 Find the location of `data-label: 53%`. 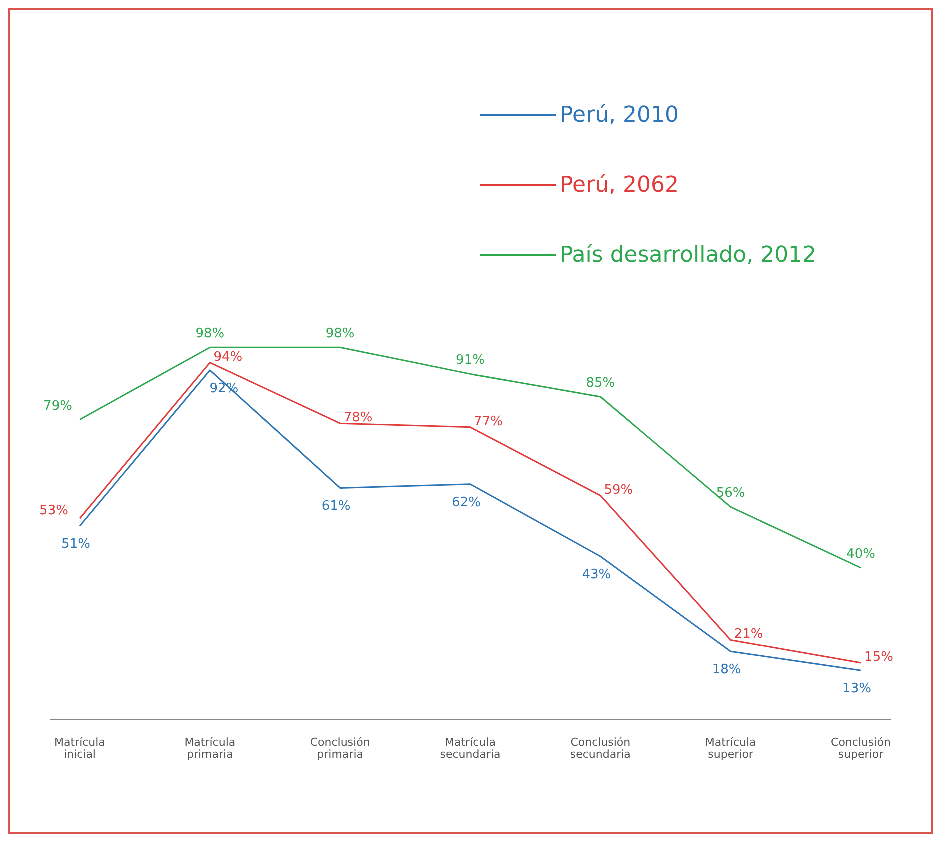

data-label: 53% is located at coordinates (54, 511).